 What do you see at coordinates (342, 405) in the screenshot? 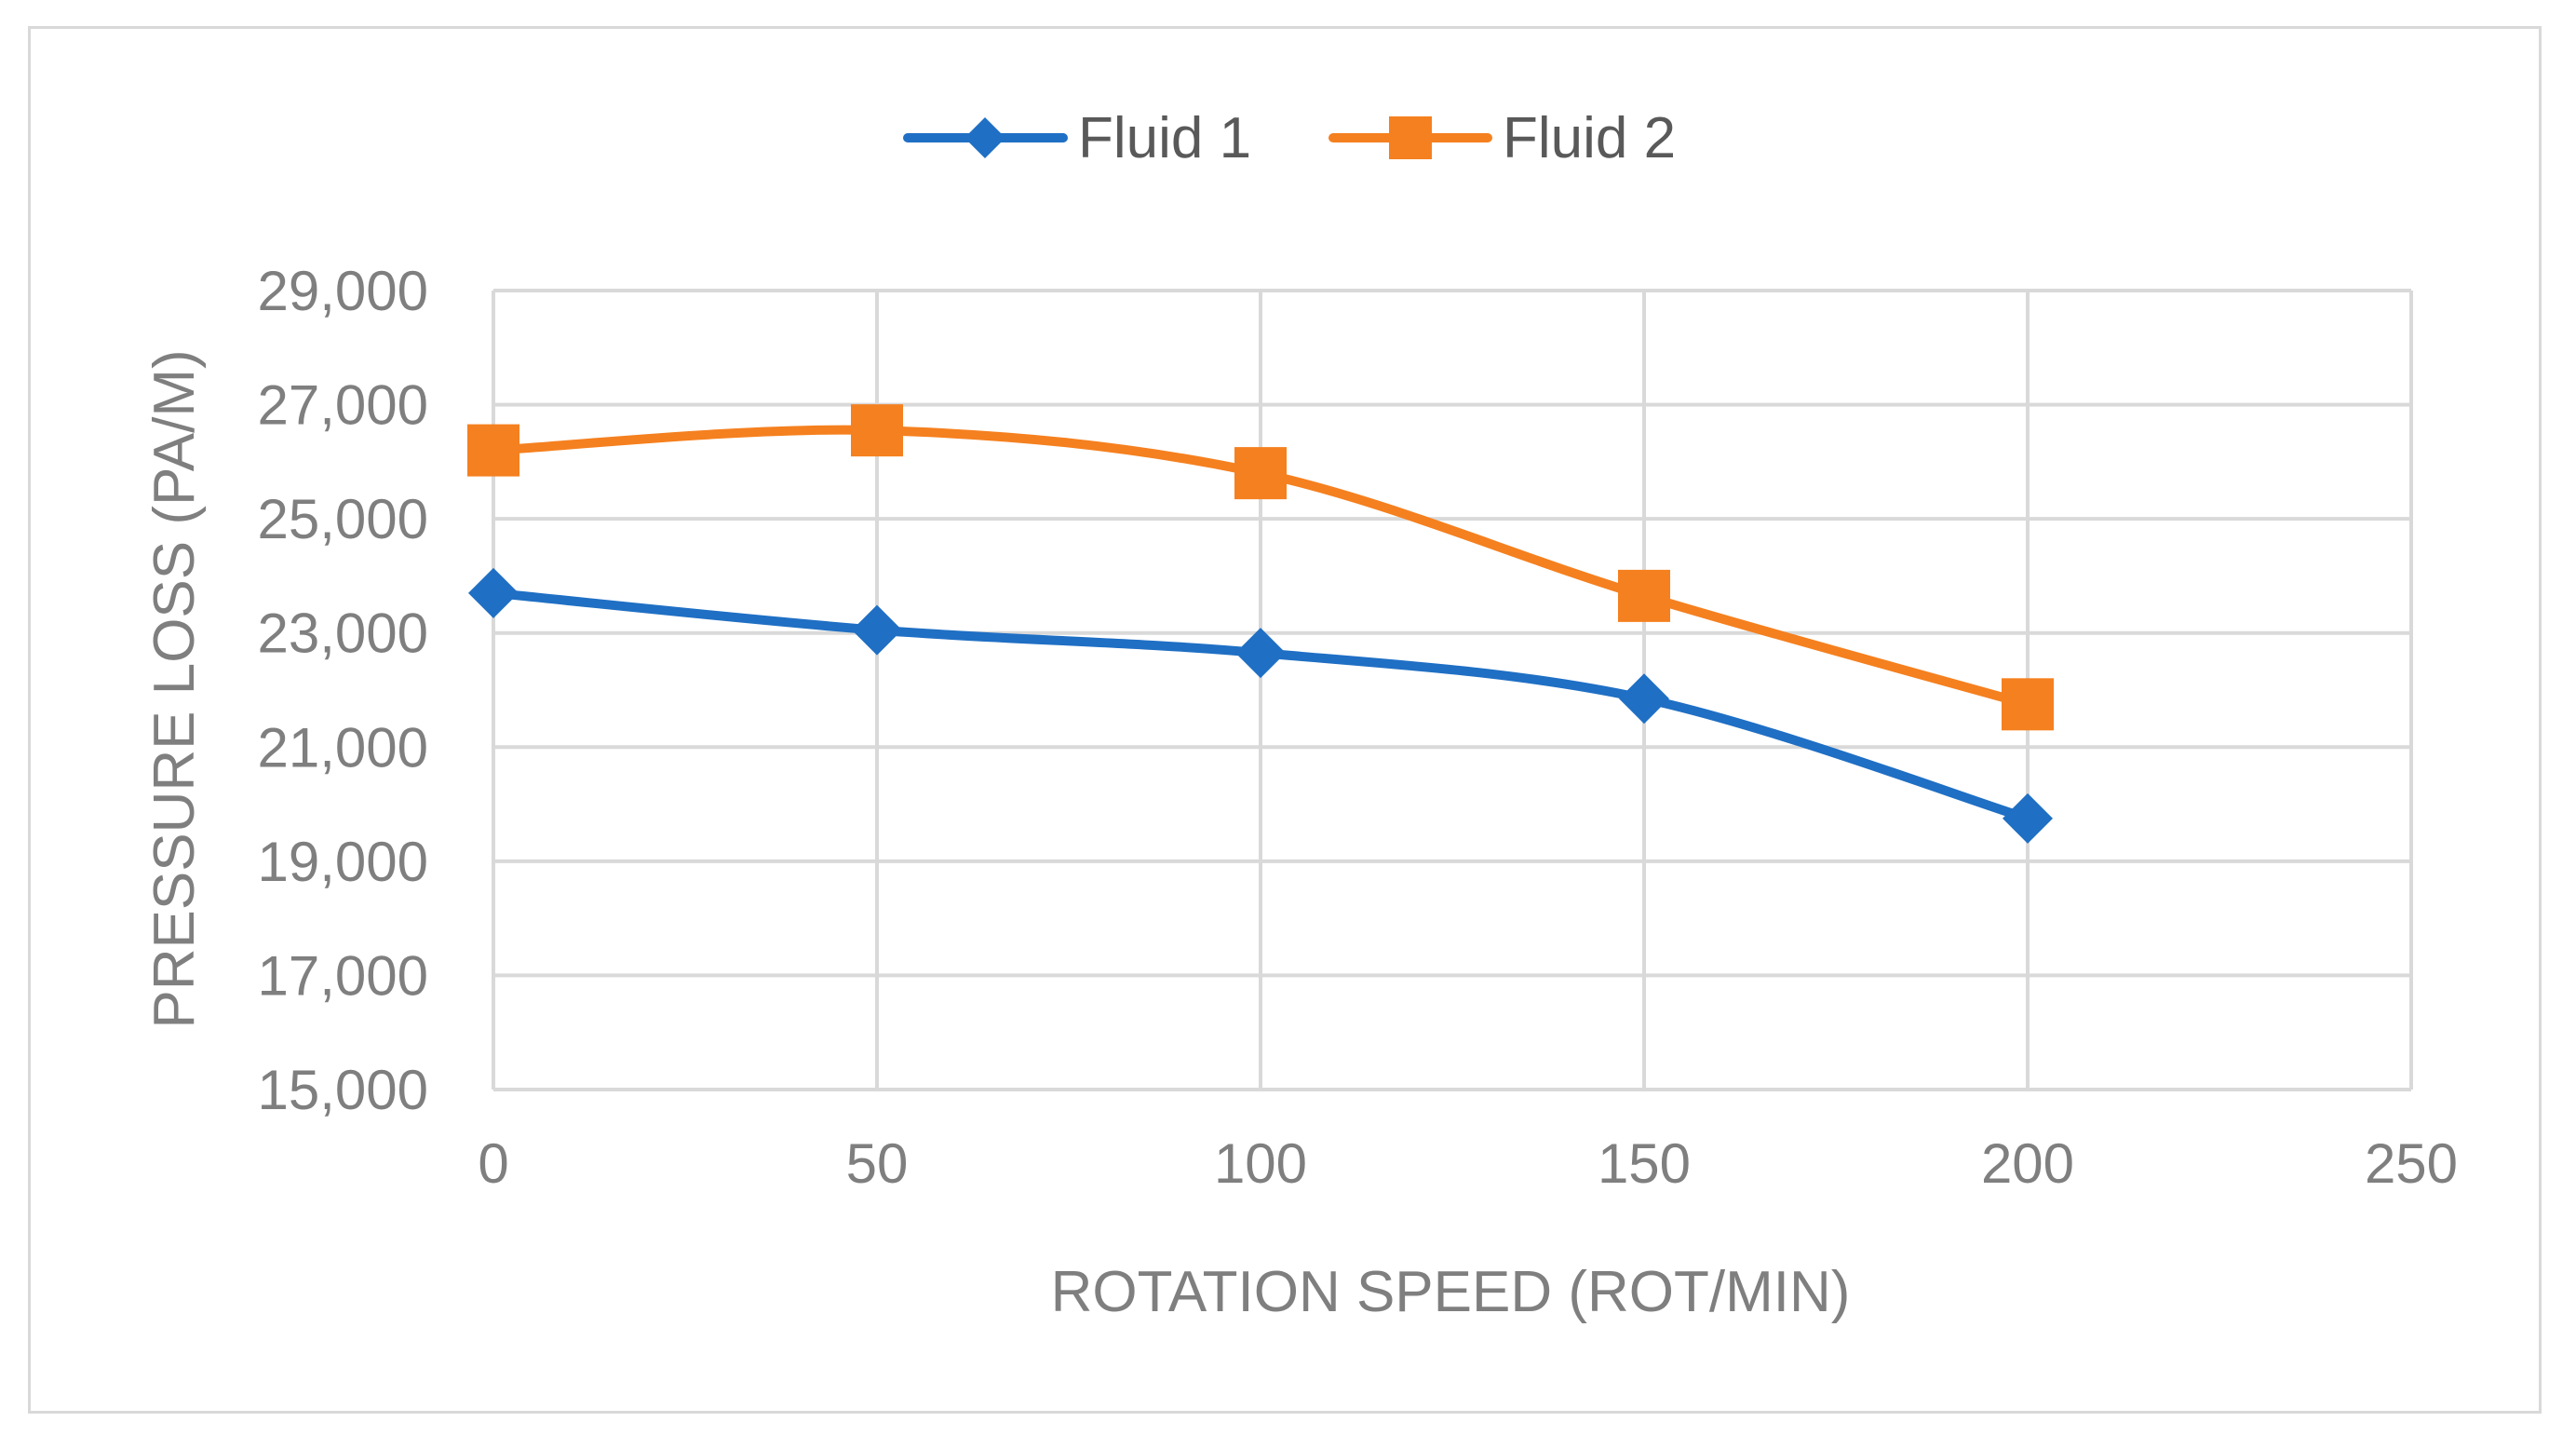
I see `y-tick-label: 27,000` at bounding box center [342, 405].